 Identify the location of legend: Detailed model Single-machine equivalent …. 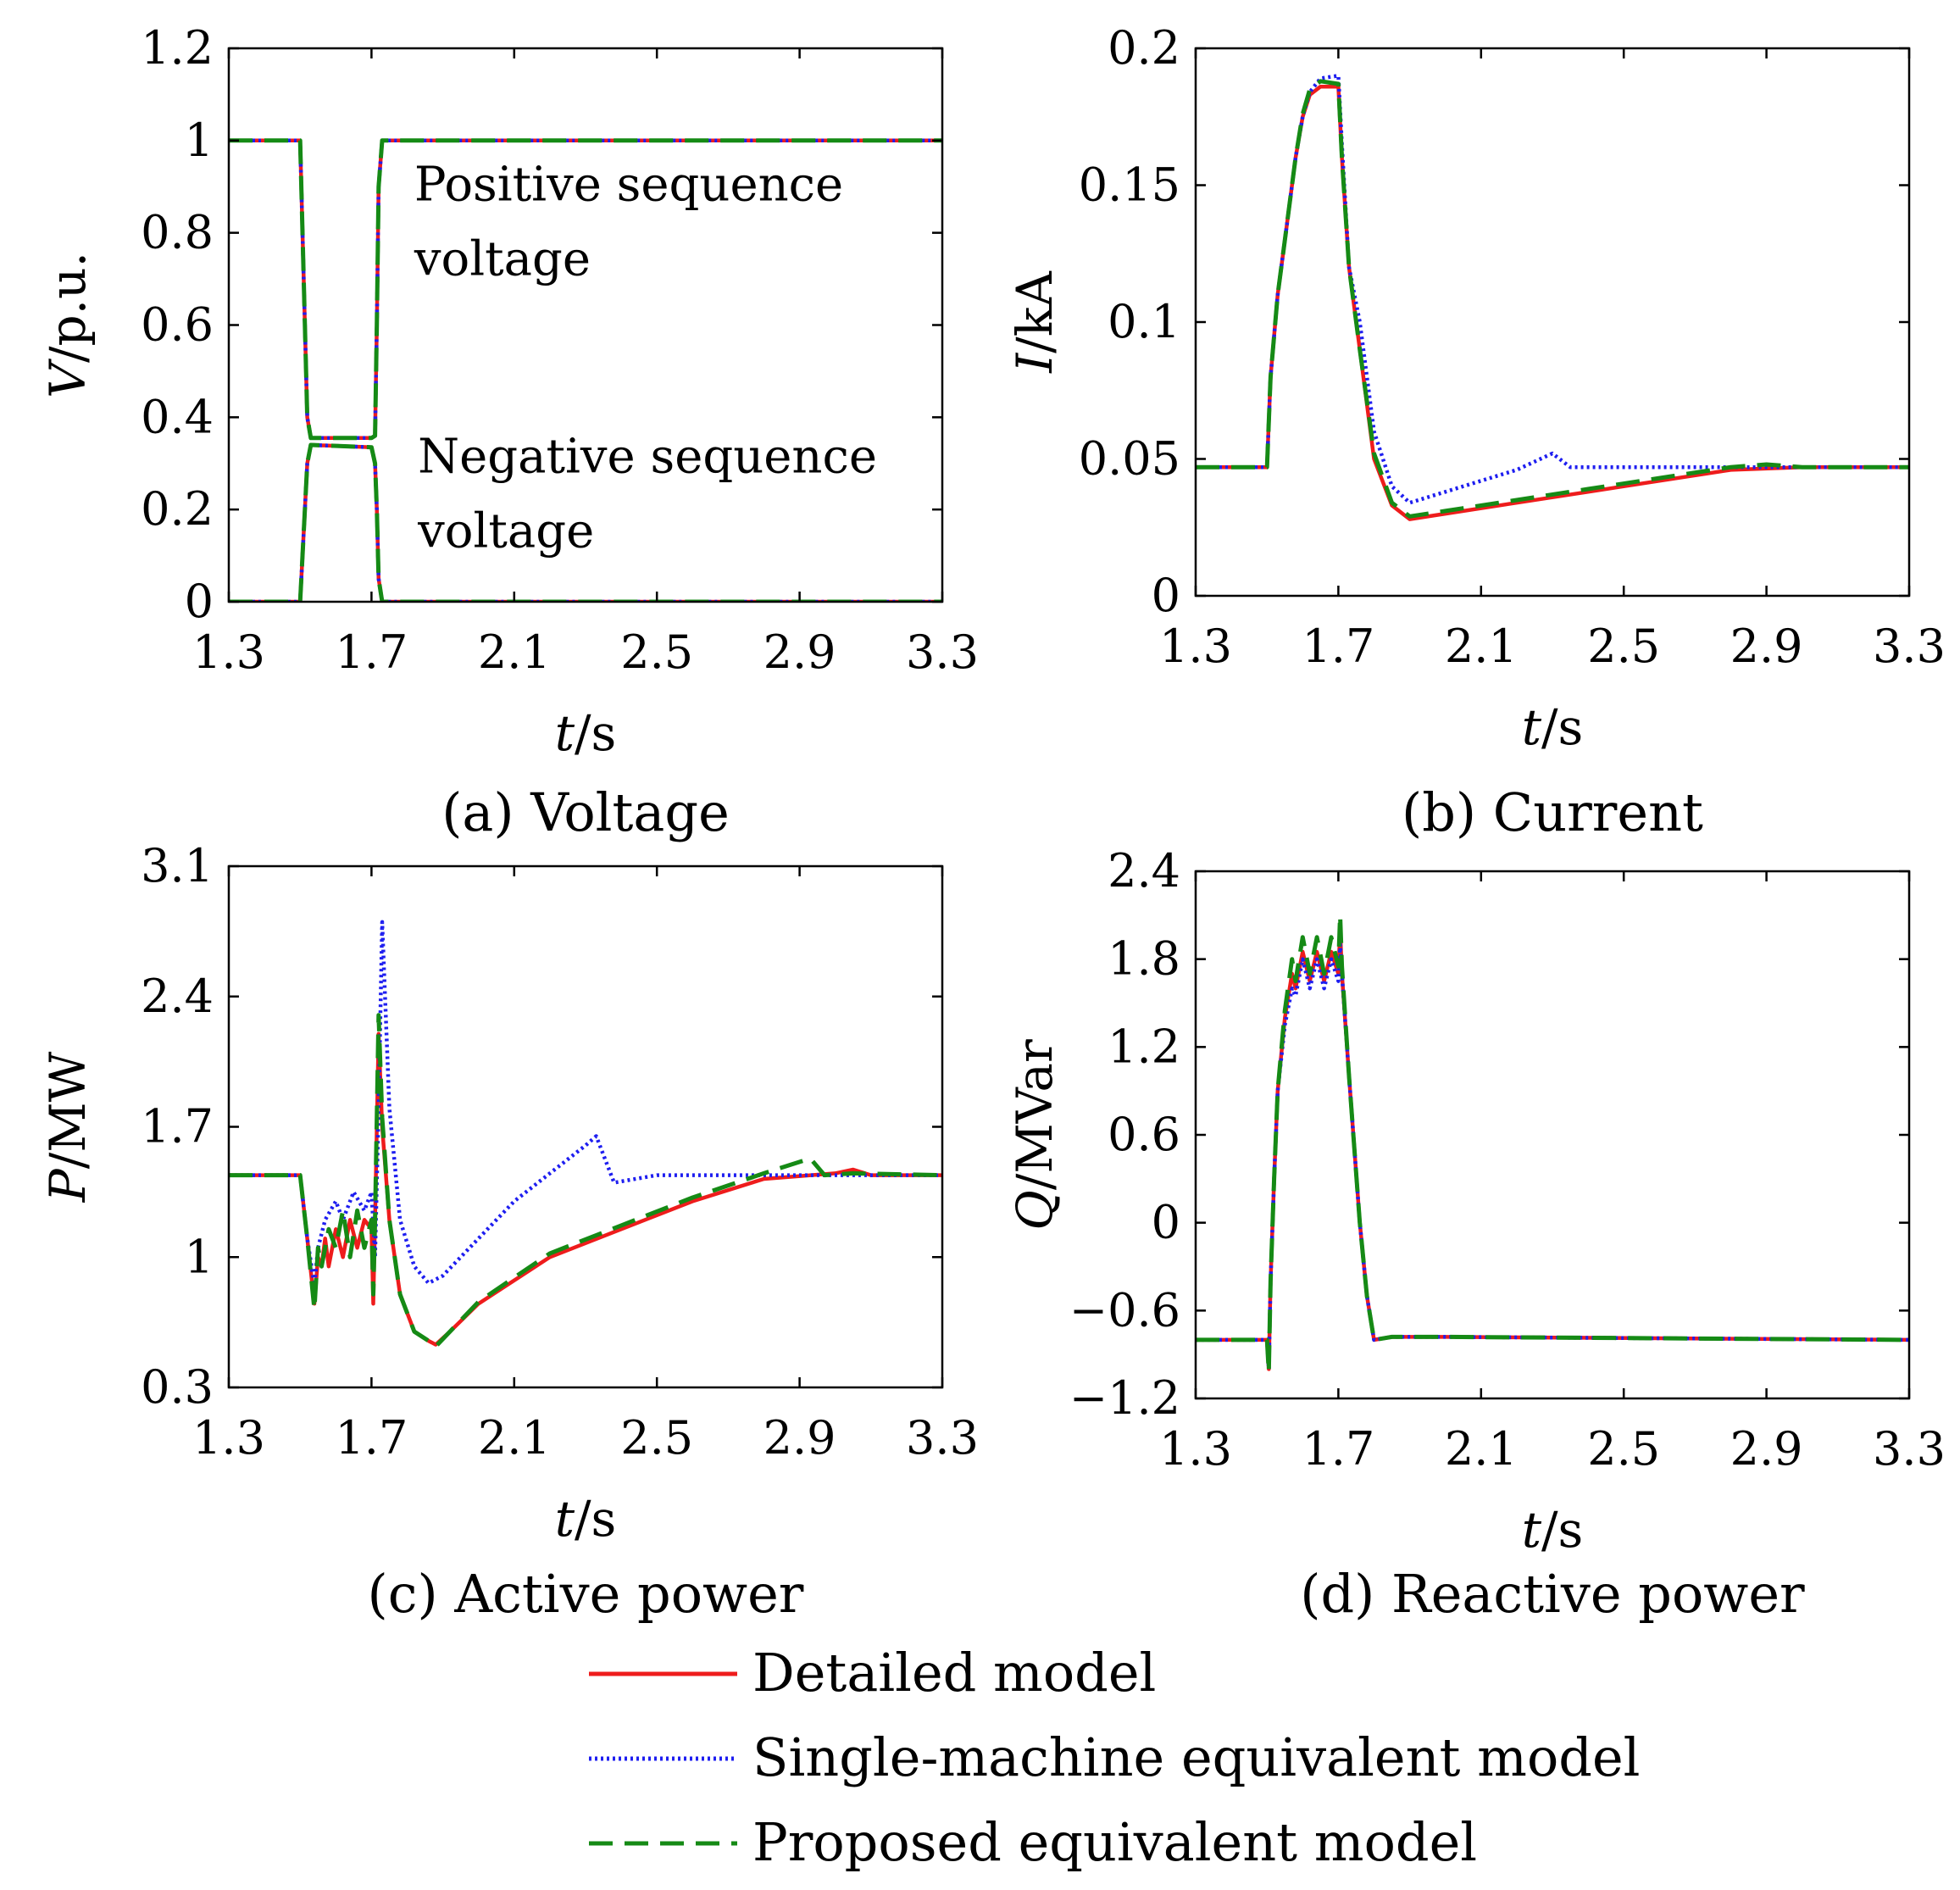
(1115, 1758).